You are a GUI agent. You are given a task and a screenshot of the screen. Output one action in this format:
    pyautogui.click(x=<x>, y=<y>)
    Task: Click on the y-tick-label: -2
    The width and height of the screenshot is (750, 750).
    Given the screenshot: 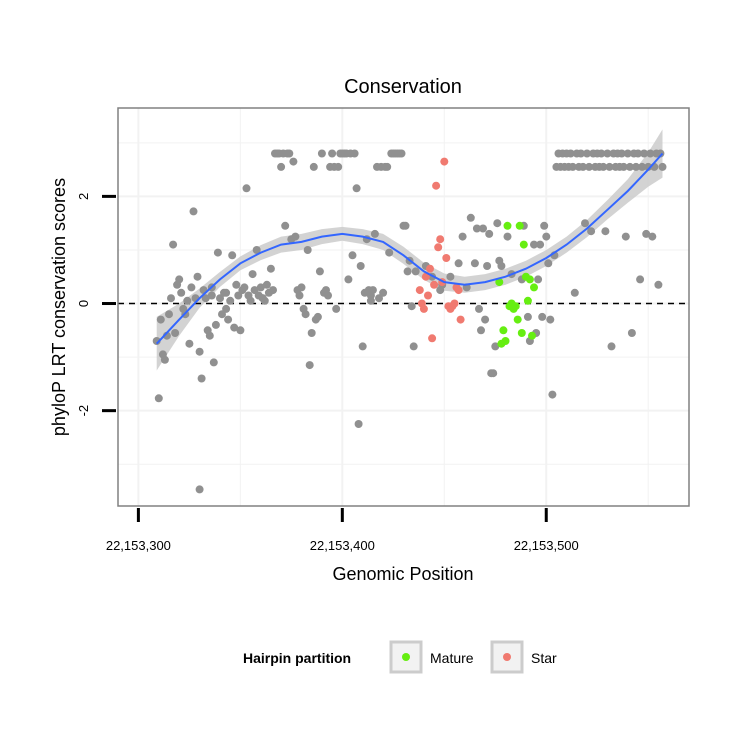 What is the action you would take?
    pyautogui.click(x=83, y=411)
    